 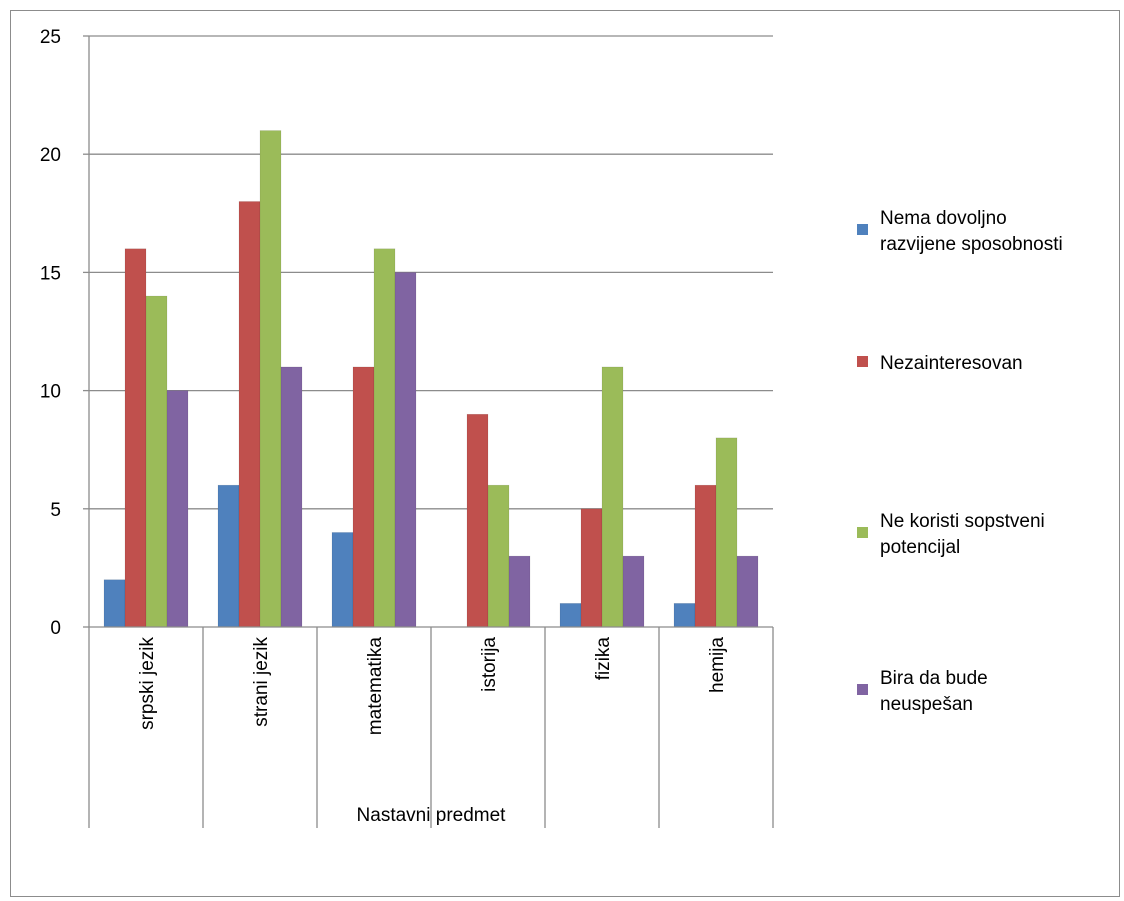 What do you see at coordinates (934, 678) in the screenshot?
I see `legend-label: Bira da bude` at bounding box center [934, 678].